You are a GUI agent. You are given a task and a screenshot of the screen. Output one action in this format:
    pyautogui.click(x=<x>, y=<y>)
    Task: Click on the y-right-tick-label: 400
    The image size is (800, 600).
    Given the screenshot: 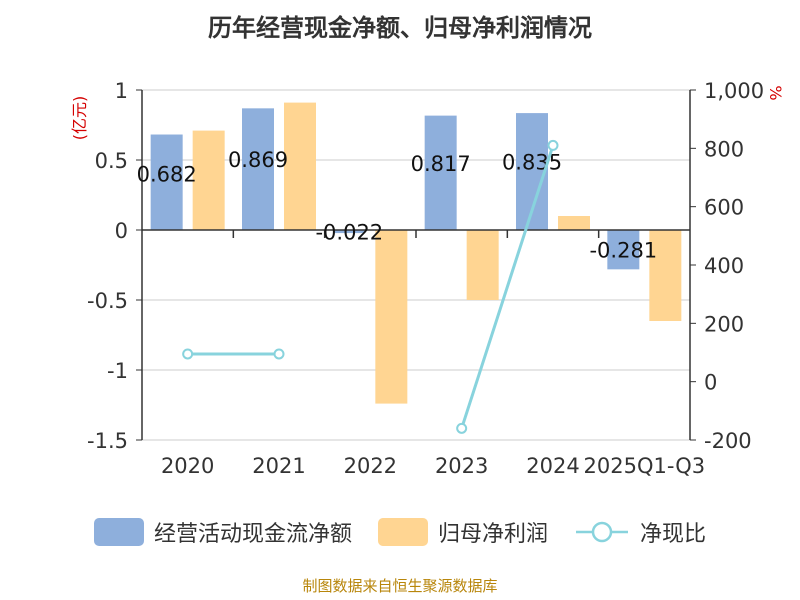 What is the action you would take?
    pyautogui.click(x=724, y=266)
    